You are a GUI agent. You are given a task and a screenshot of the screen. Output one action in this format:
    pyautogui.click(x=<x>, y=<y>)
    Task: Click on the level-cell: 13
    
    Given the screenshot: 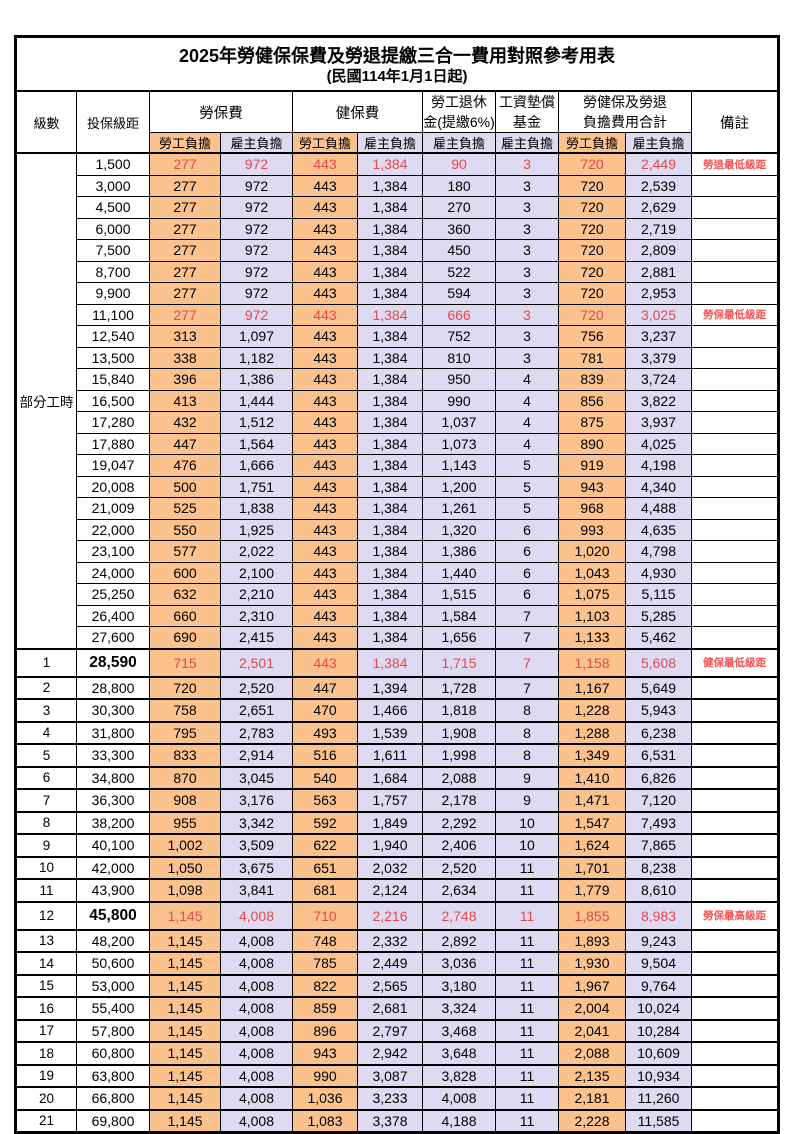 What is the action you would take?
    pyautogui.click(x=46, y=940)
    